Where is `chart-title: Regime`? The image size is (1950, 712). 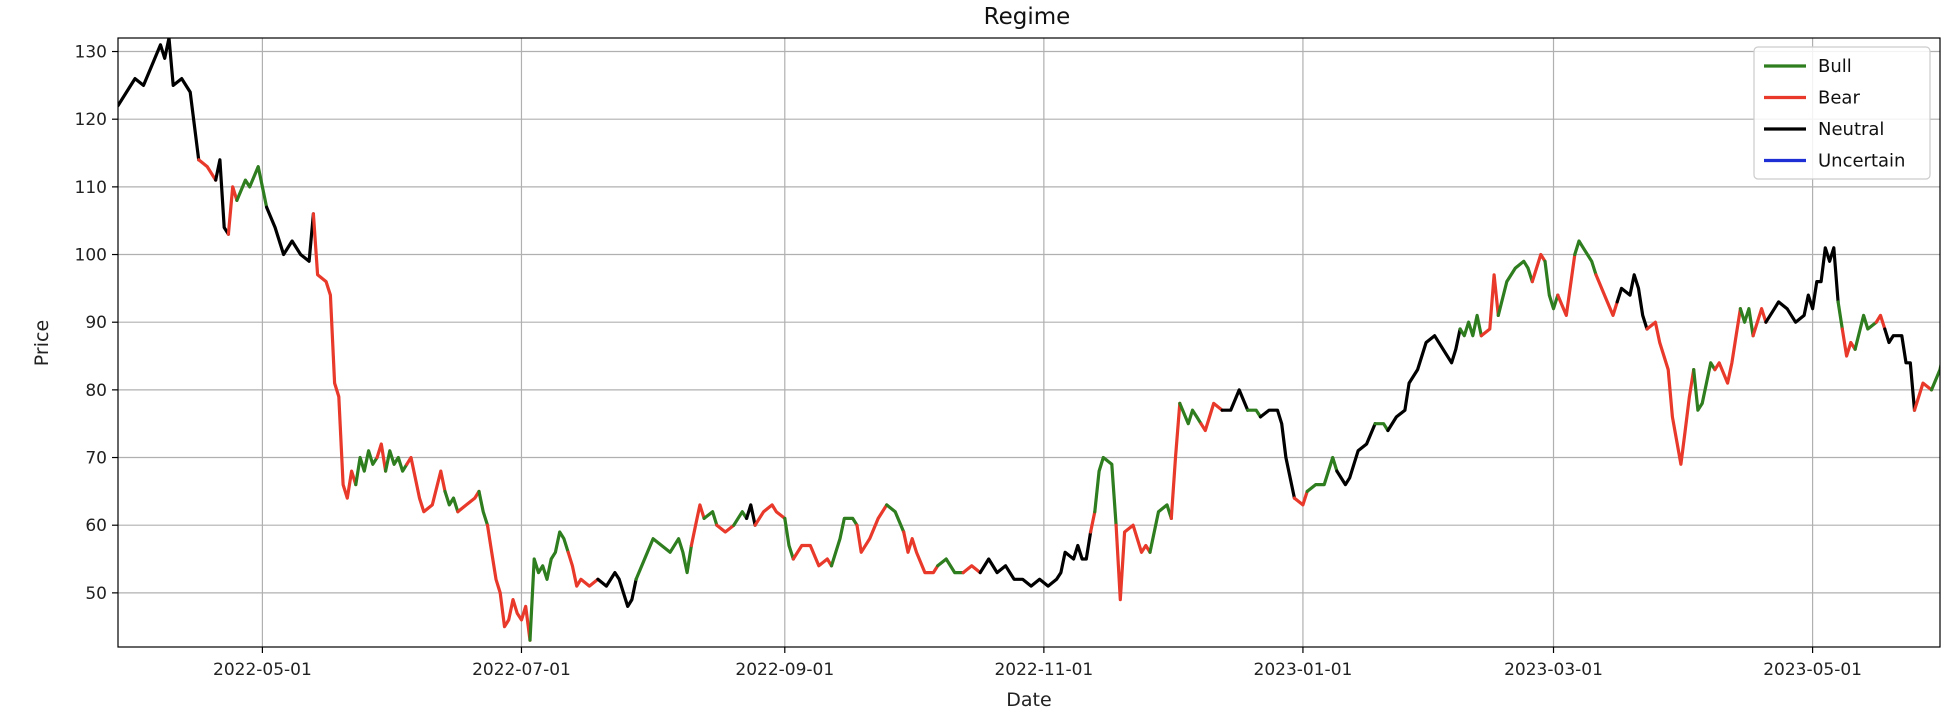 chart-title: Regime is located at coordinates (1027, 17).